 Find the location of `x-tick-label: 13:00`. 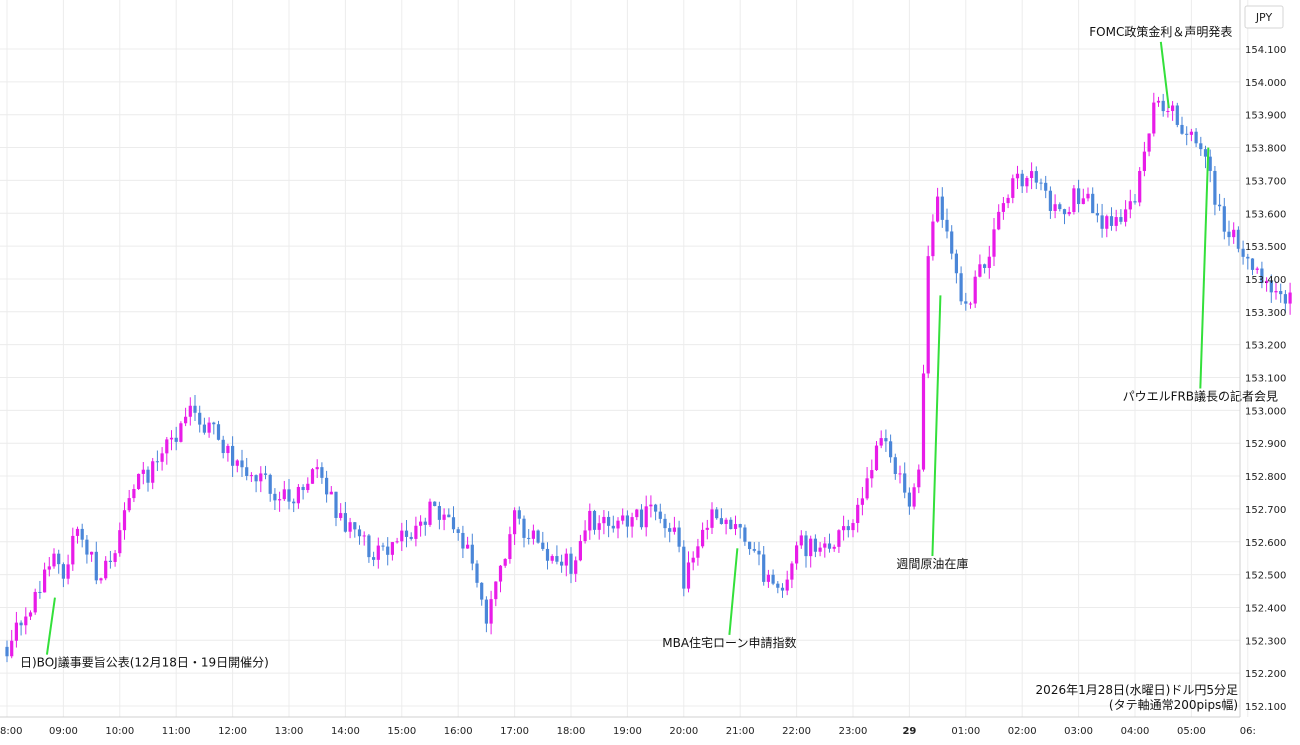

x-tick-label: 13:00 is located at coordinates (289, 731).